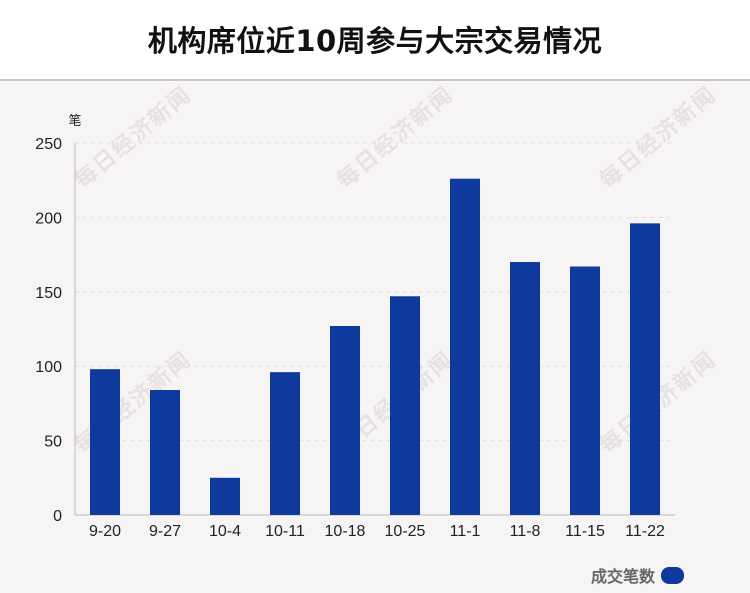 This screenshot has width=750, height=593. What do you see at coordinates (525, 531) in the screenshot?
I see `x-tick-label: 11-8` at bounding box center [525, 531].